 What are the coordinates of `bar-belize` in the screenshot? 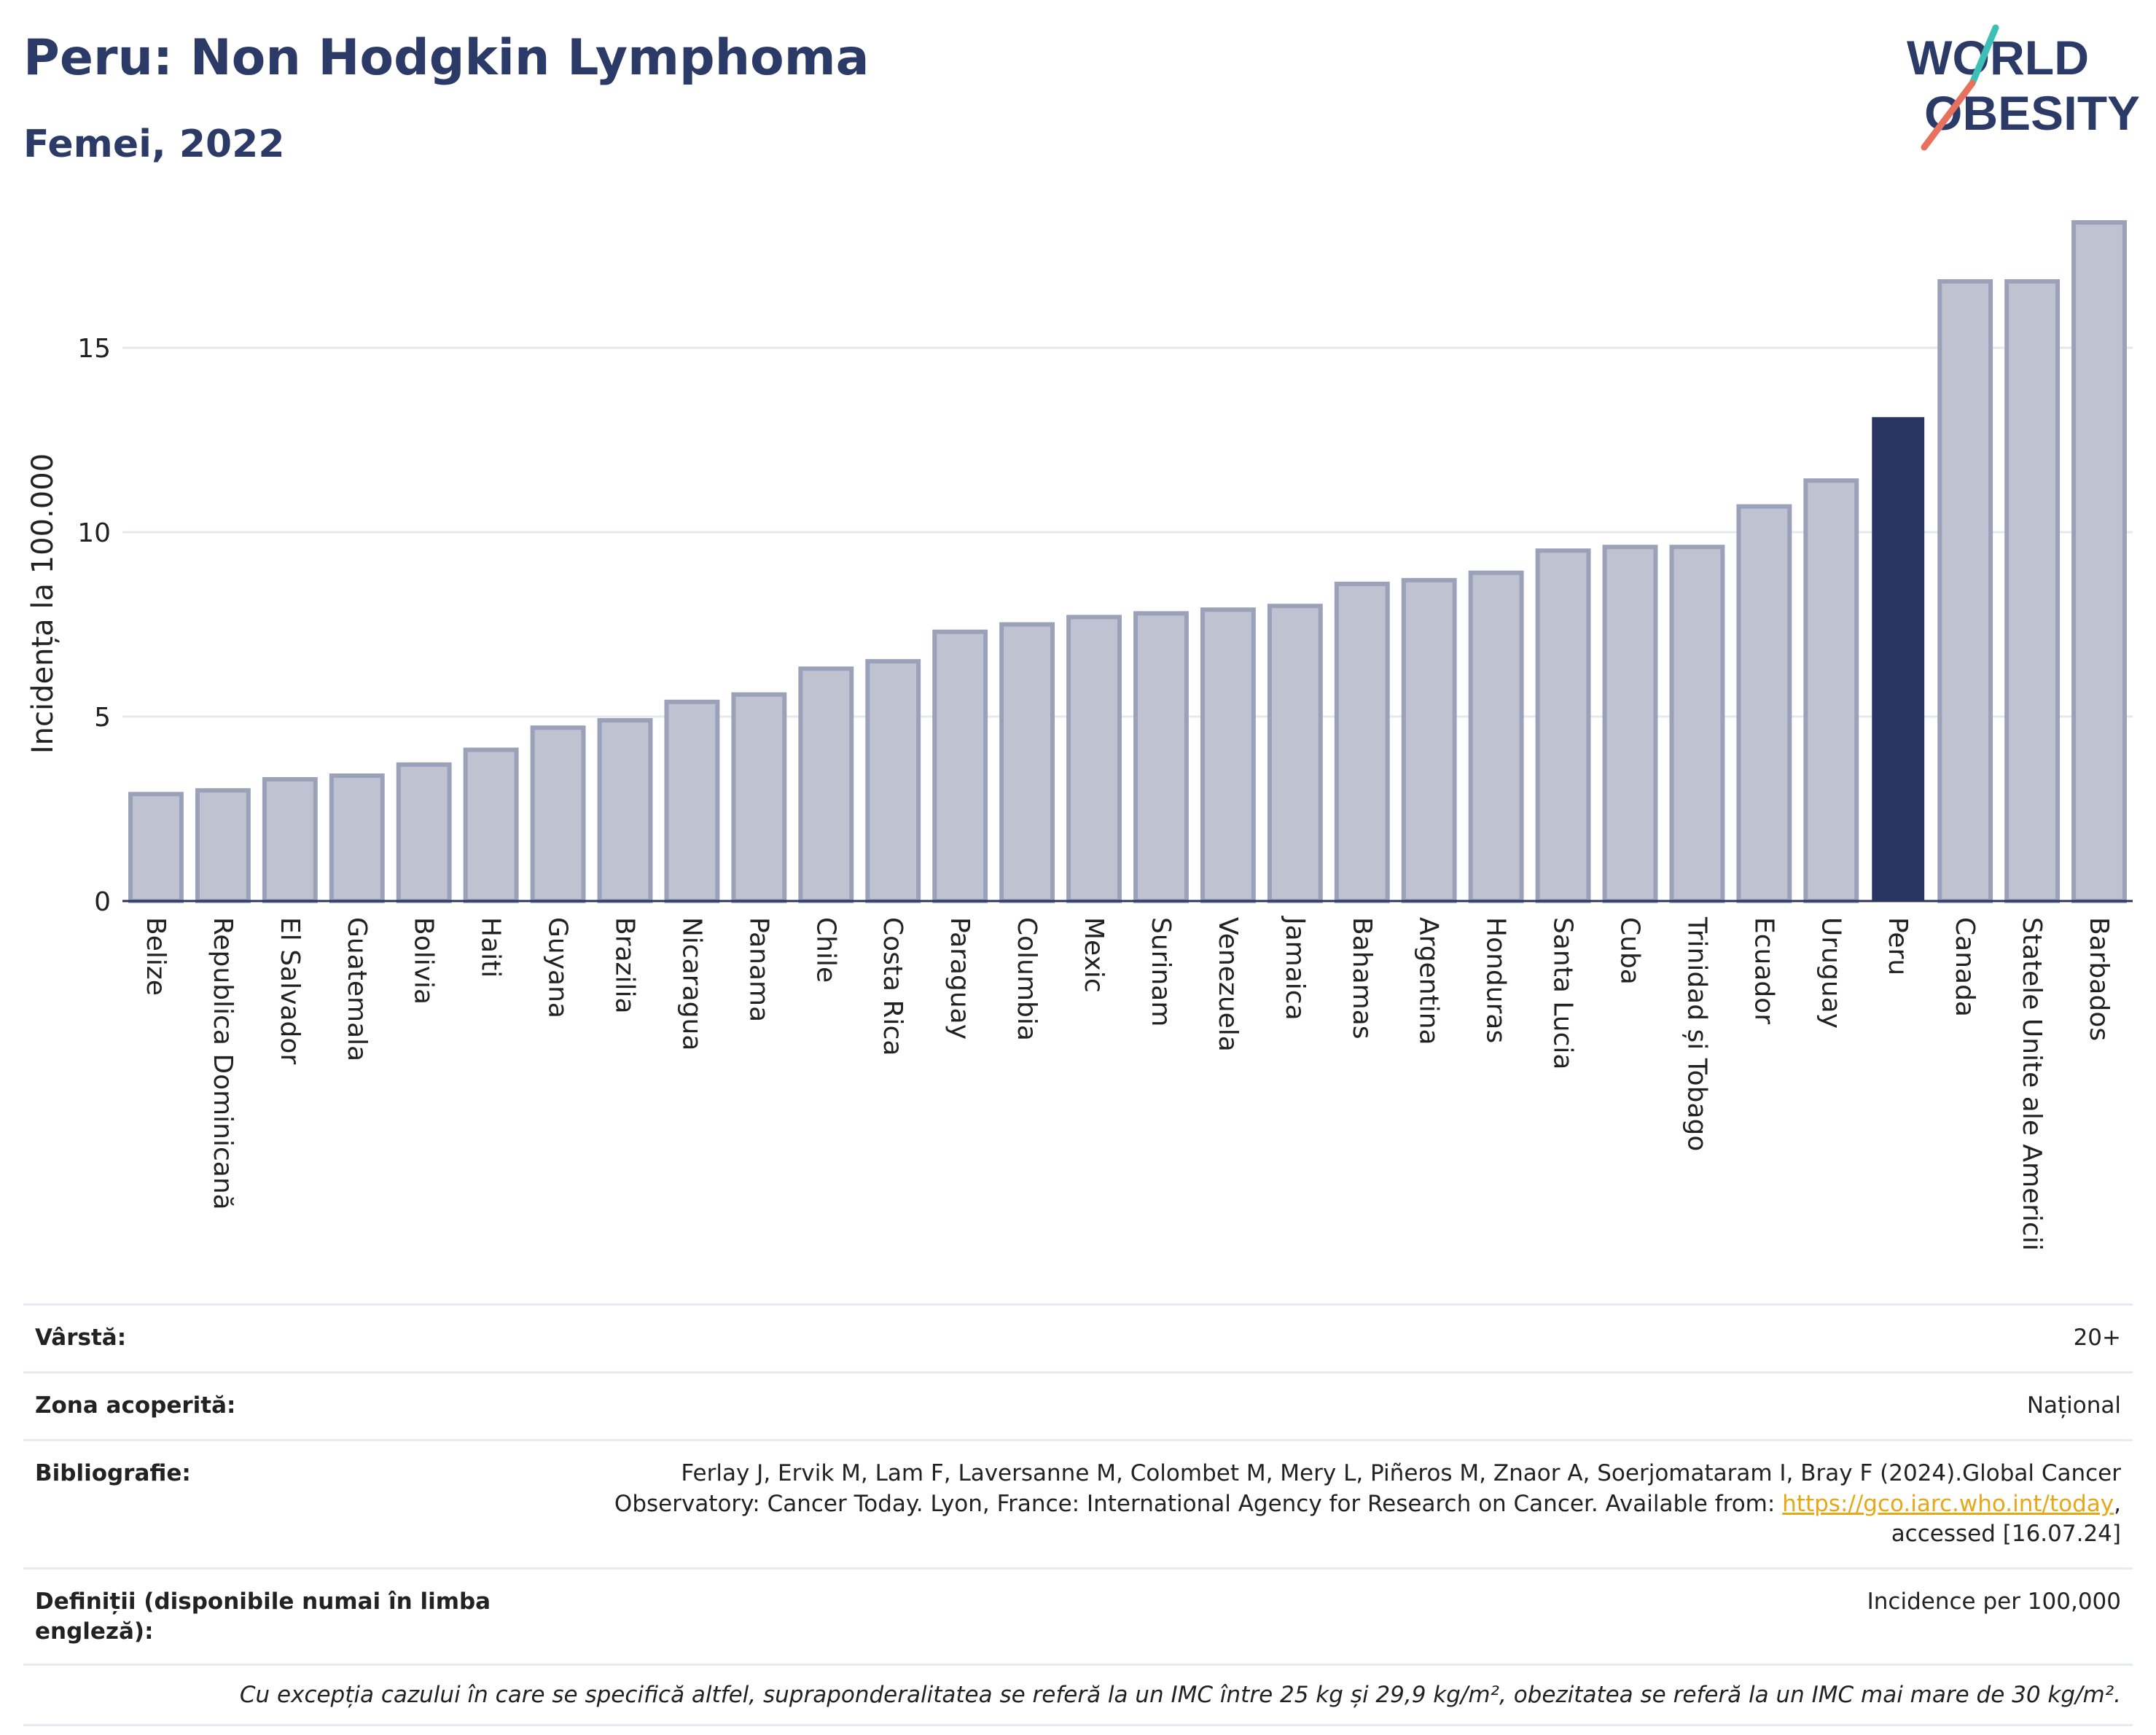 It's located at (156, 847).